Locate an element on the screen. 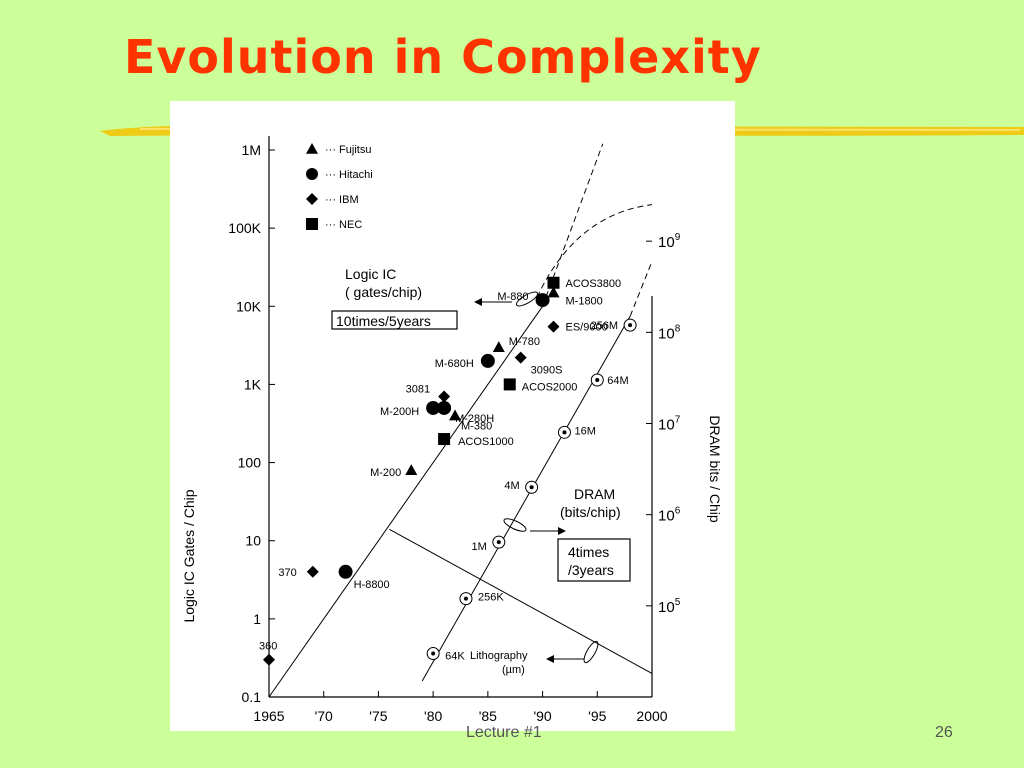 The height and width of the screenshot is (768, 1024). legend-label: ··· Fujitsu is located at coordinates (348, 150).